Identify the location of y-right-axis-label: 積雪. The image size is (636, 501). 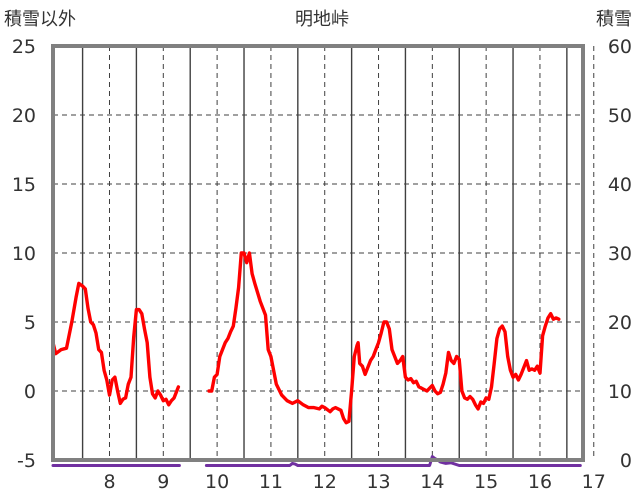
(614, 19).